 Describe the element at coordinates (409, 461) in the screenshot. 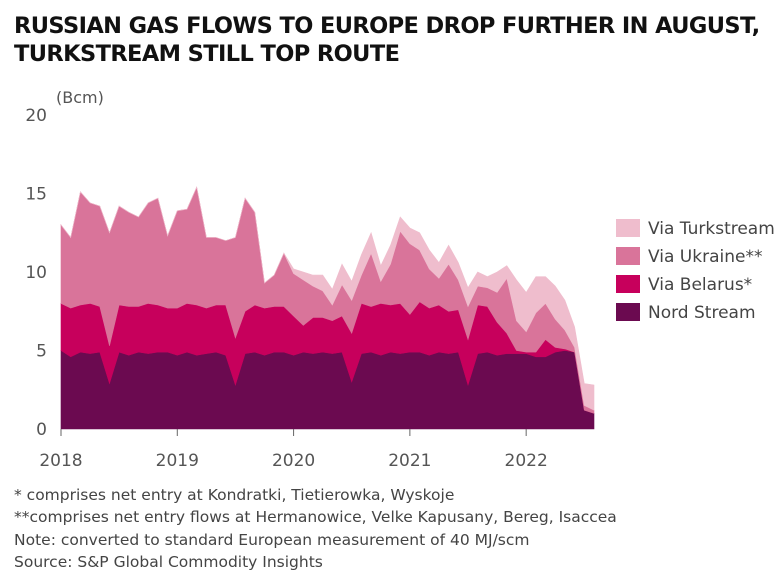

I see `x-tick-label: 2021` at that location.